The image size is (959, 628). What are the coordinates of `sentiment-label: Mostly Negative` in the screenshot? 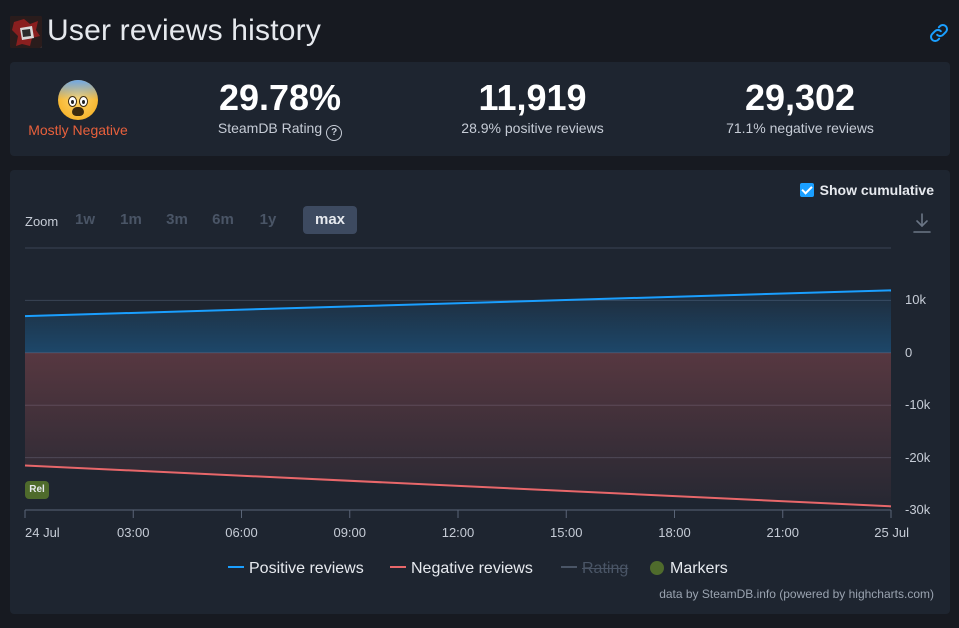 It's located at (78, 130).